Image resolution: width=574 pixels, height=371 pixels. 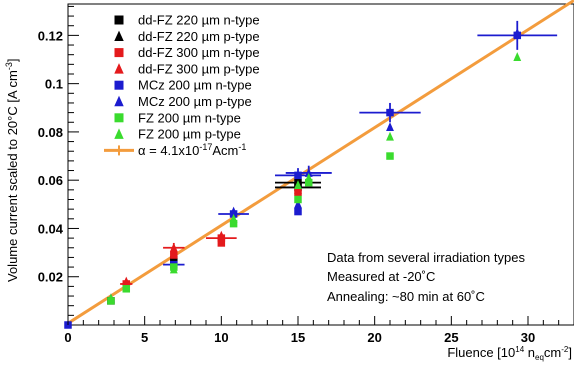 I want to click on legend-label: dd-FZ 300 µm n-type, so click(x=199, y=52).